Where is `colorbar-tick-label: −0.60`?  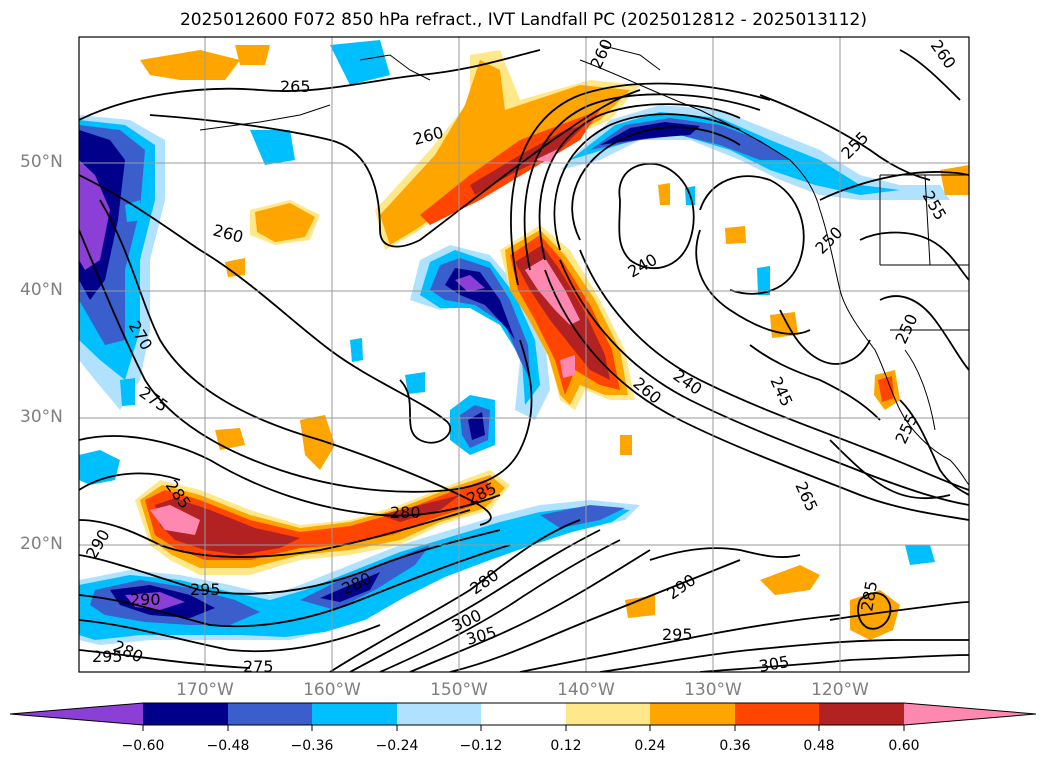 colorbar-tick-label: −0.60 is located at coordinates (143, 746).